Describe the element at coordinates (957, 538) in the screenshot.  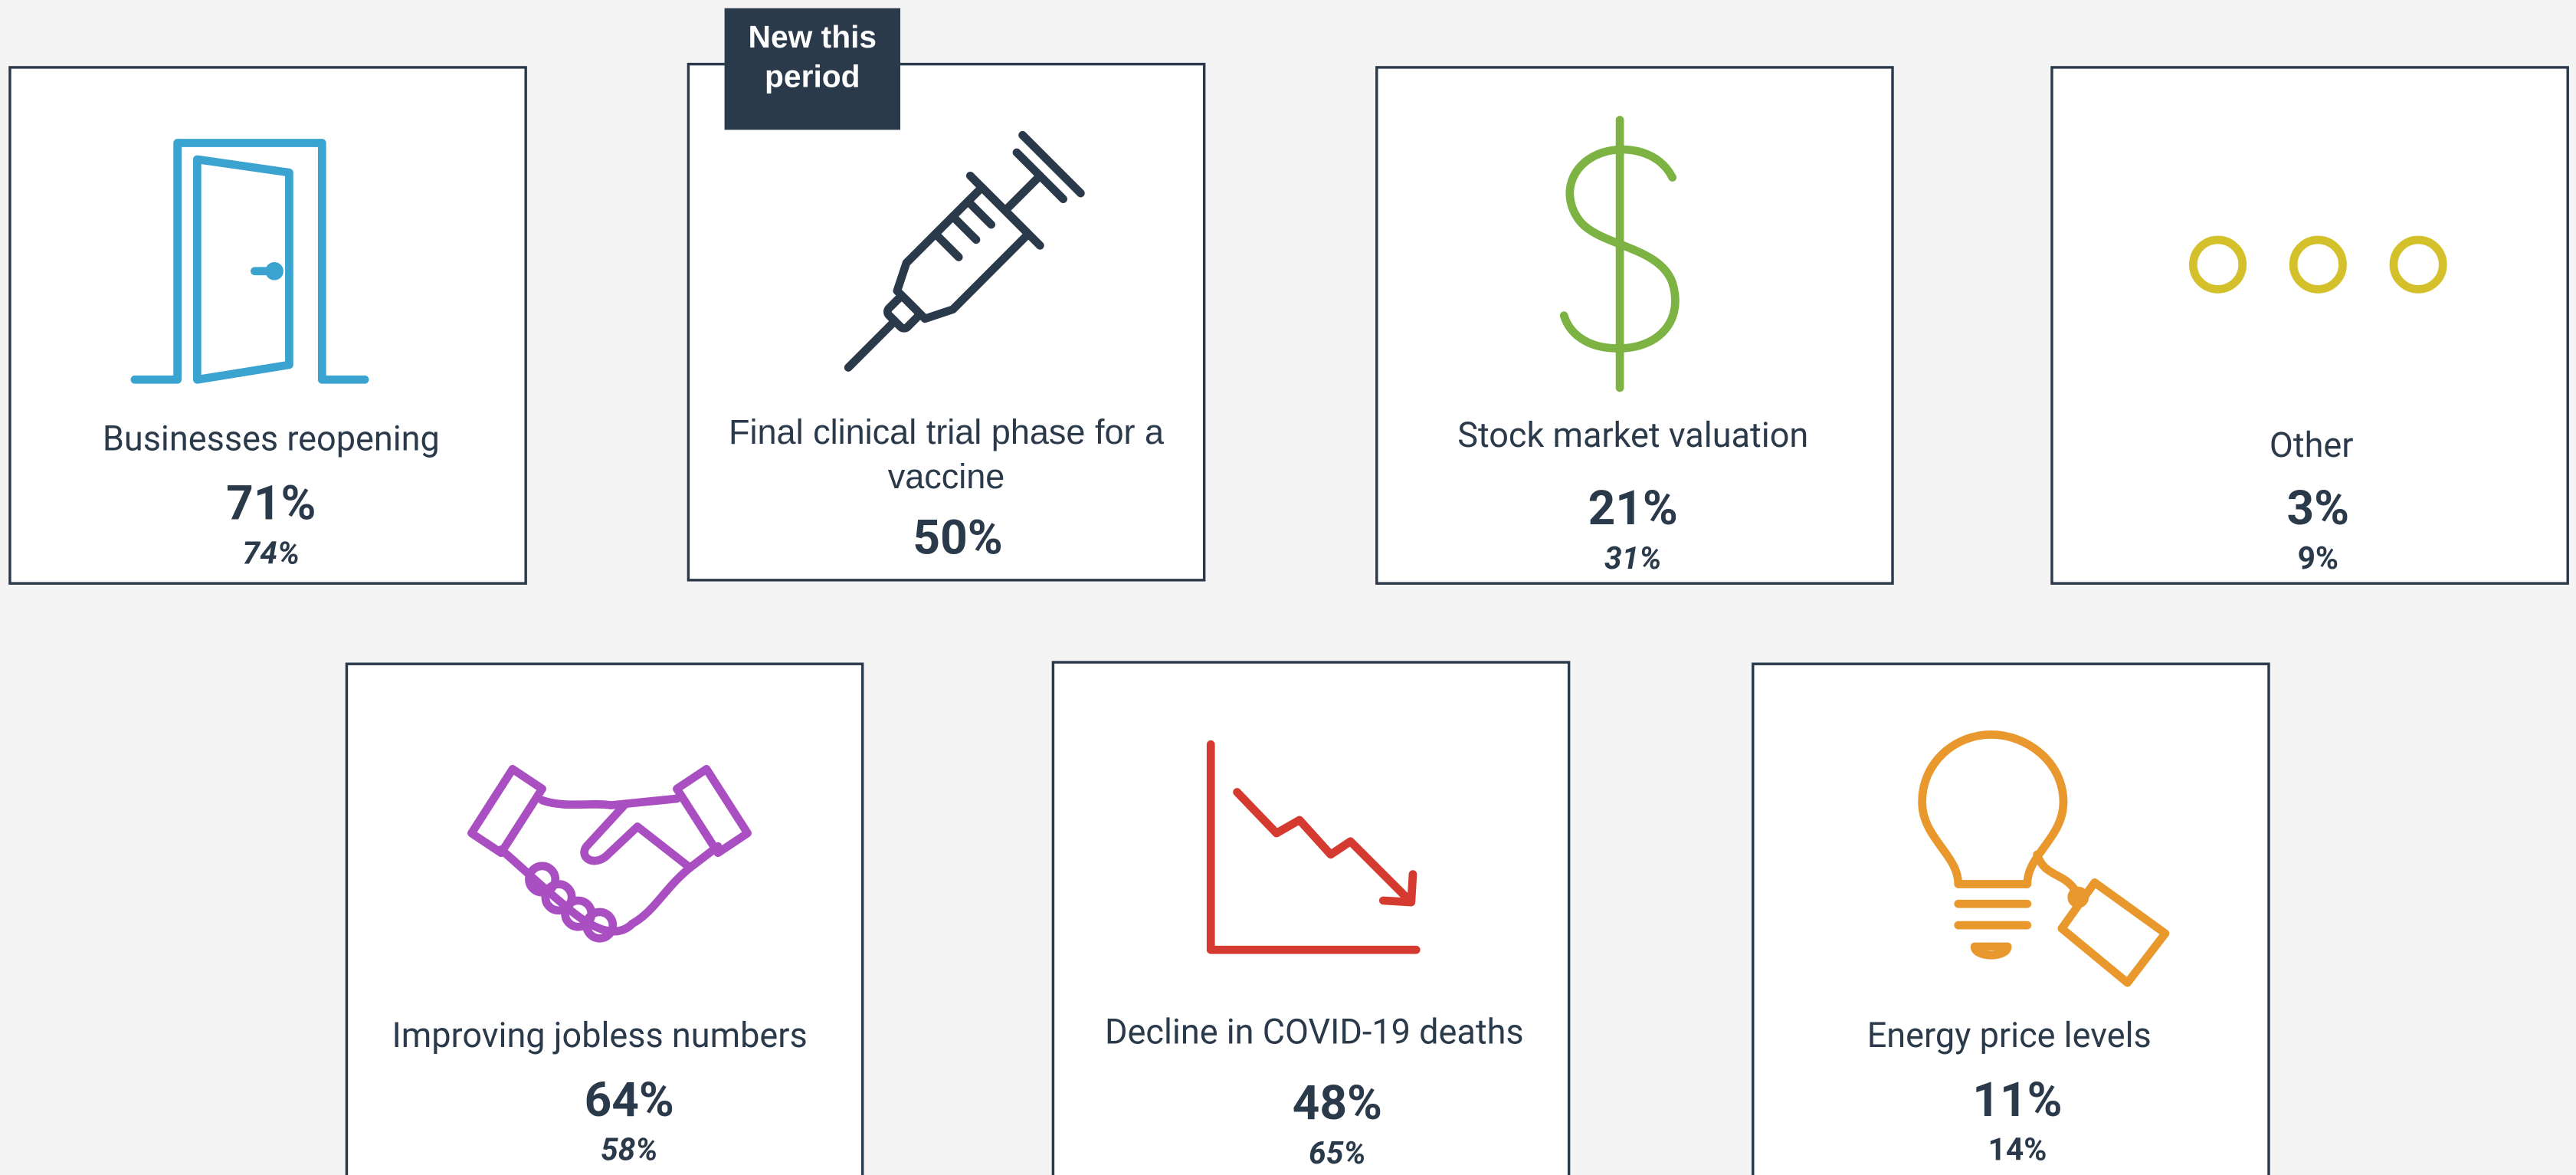
I see `card-value: 50%` at that location.